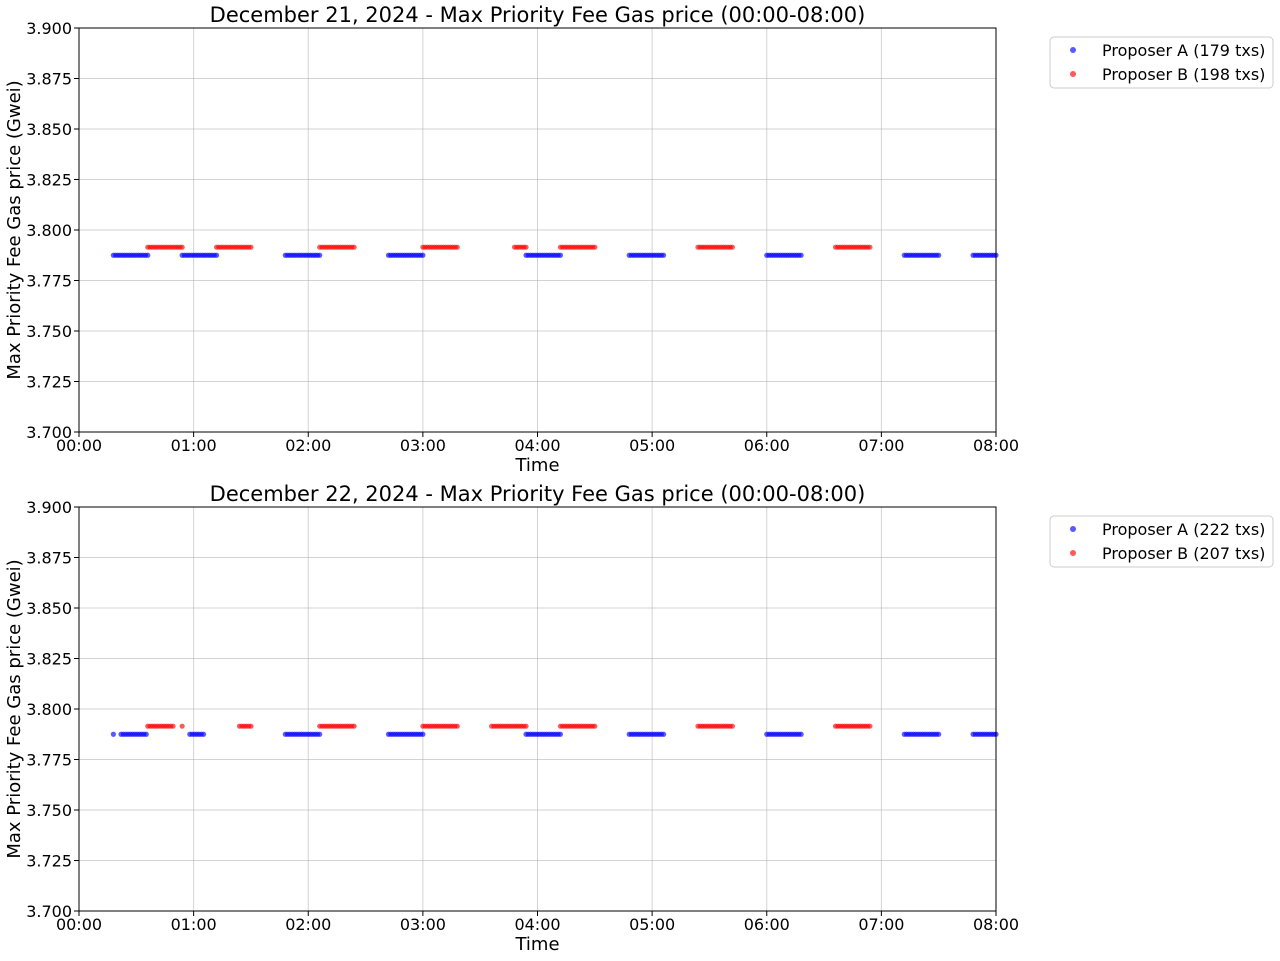 The image size is (1280, 961). I want to click on legend-label: Proposer B (207 txs), so click(1183, 553).